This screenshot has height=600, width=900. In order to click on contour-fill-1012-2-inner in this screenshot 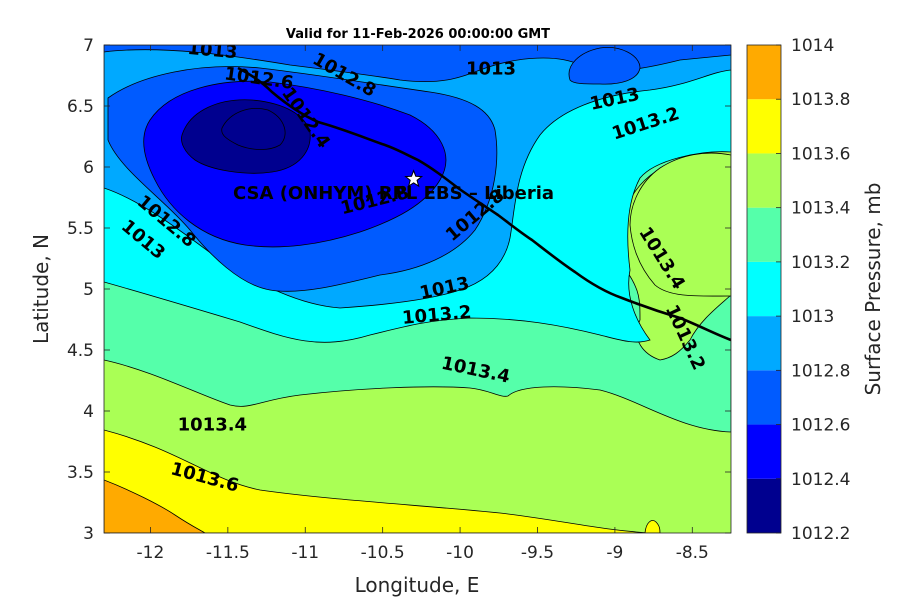, I will do `click(253, 129)`.